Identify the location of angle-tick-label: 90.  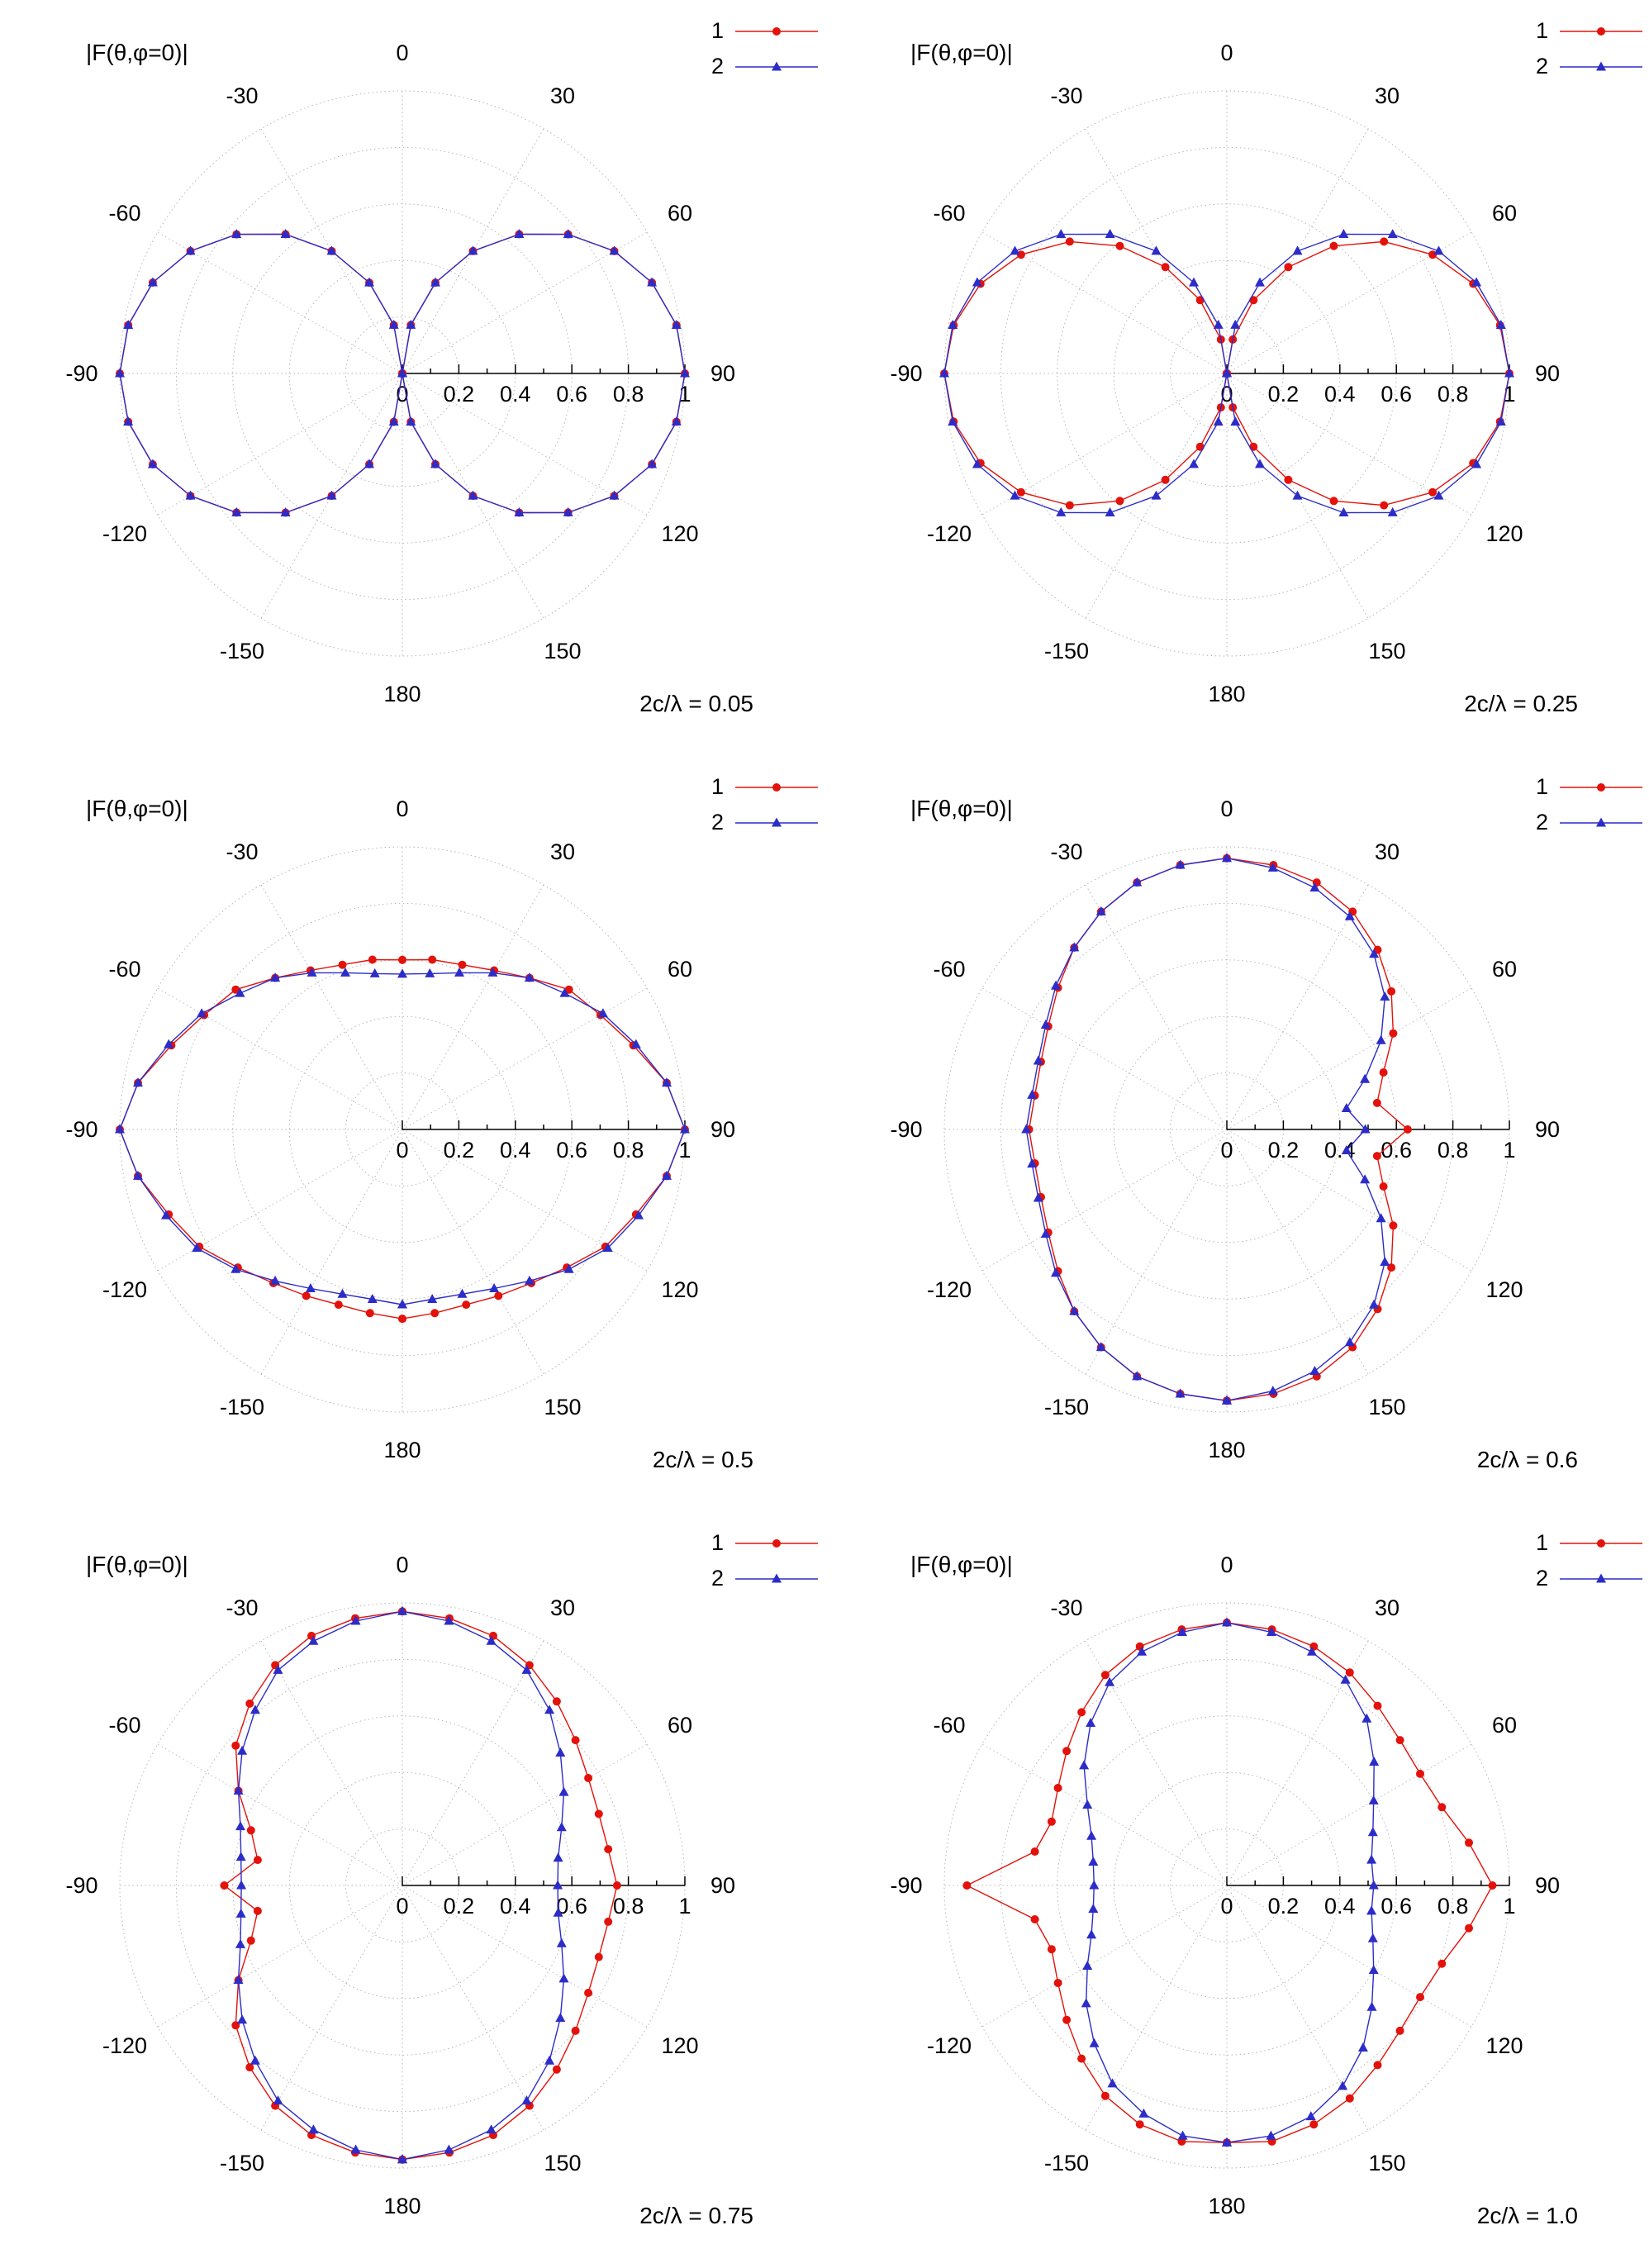
(722, 1885).